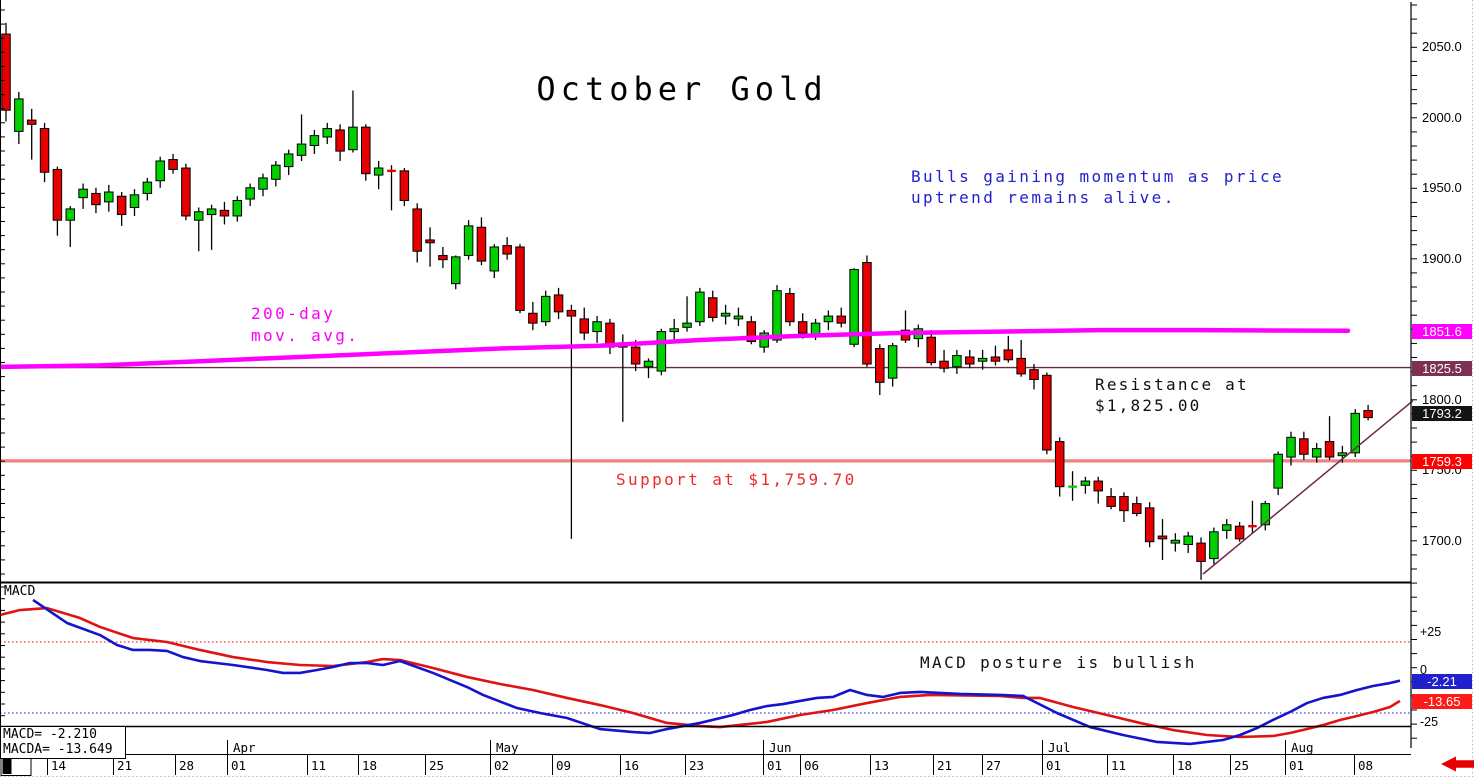  What do you see at coordinates (502, 765) in the screenshot?
I see `date-tick-label: 02` at bounding box center [502, 765].